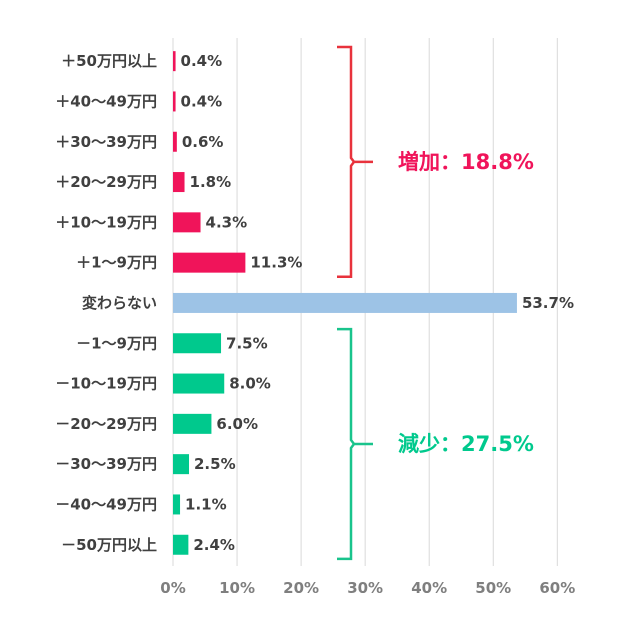  Describe the element at coordinates (119, 303) in the screenshot. I see `category-label: 変わらない` at that location.